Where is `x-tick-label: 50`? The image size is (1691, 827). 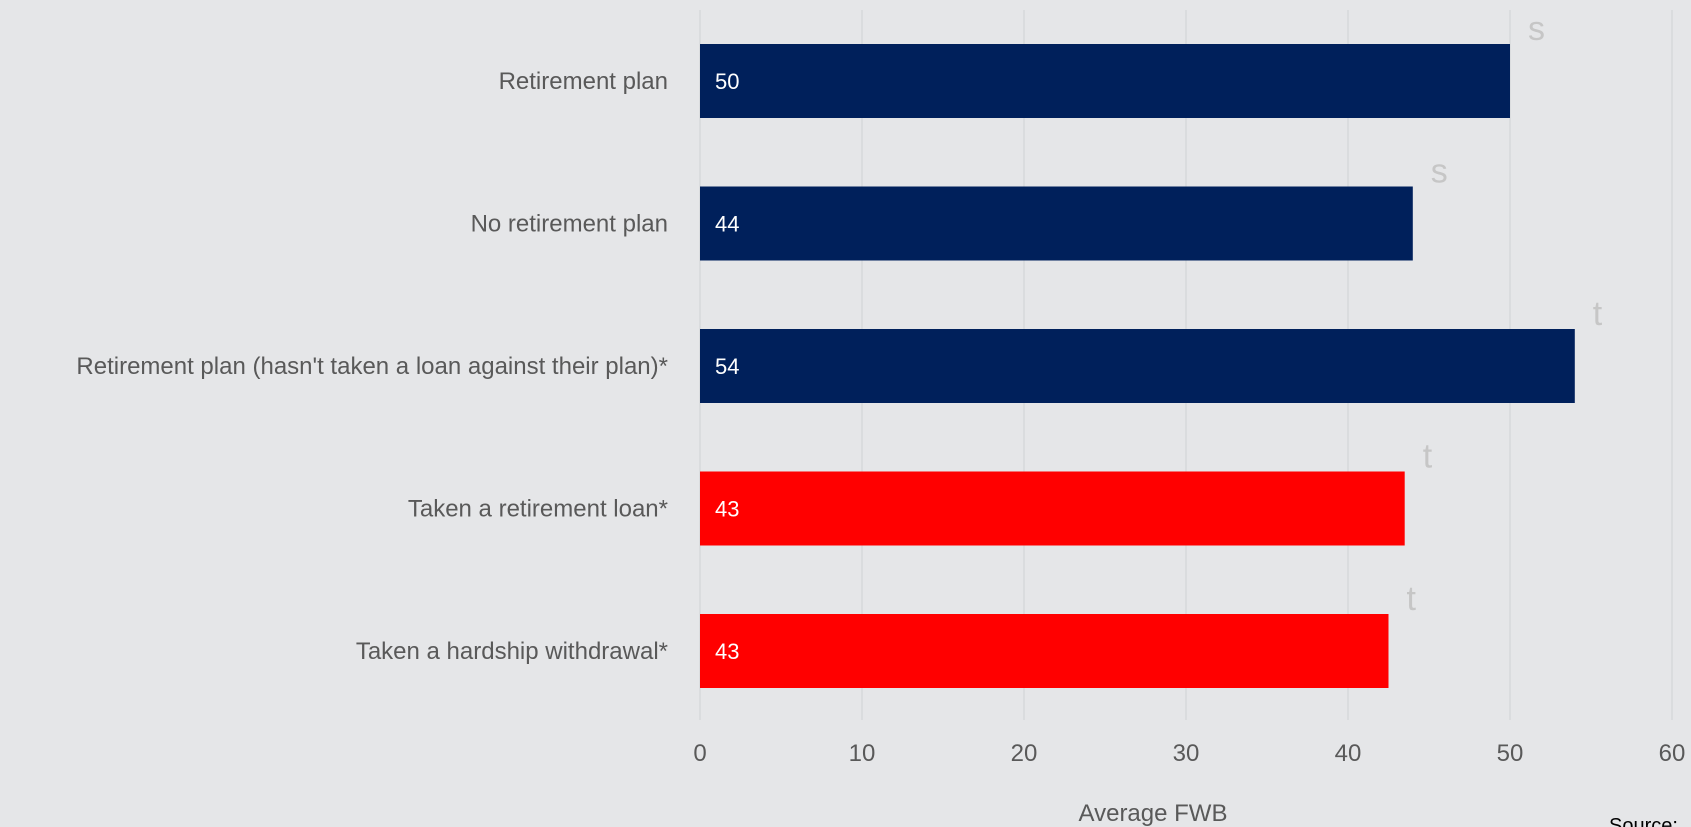 x-tick-label: 50 is located at coordinates (1510, 753).